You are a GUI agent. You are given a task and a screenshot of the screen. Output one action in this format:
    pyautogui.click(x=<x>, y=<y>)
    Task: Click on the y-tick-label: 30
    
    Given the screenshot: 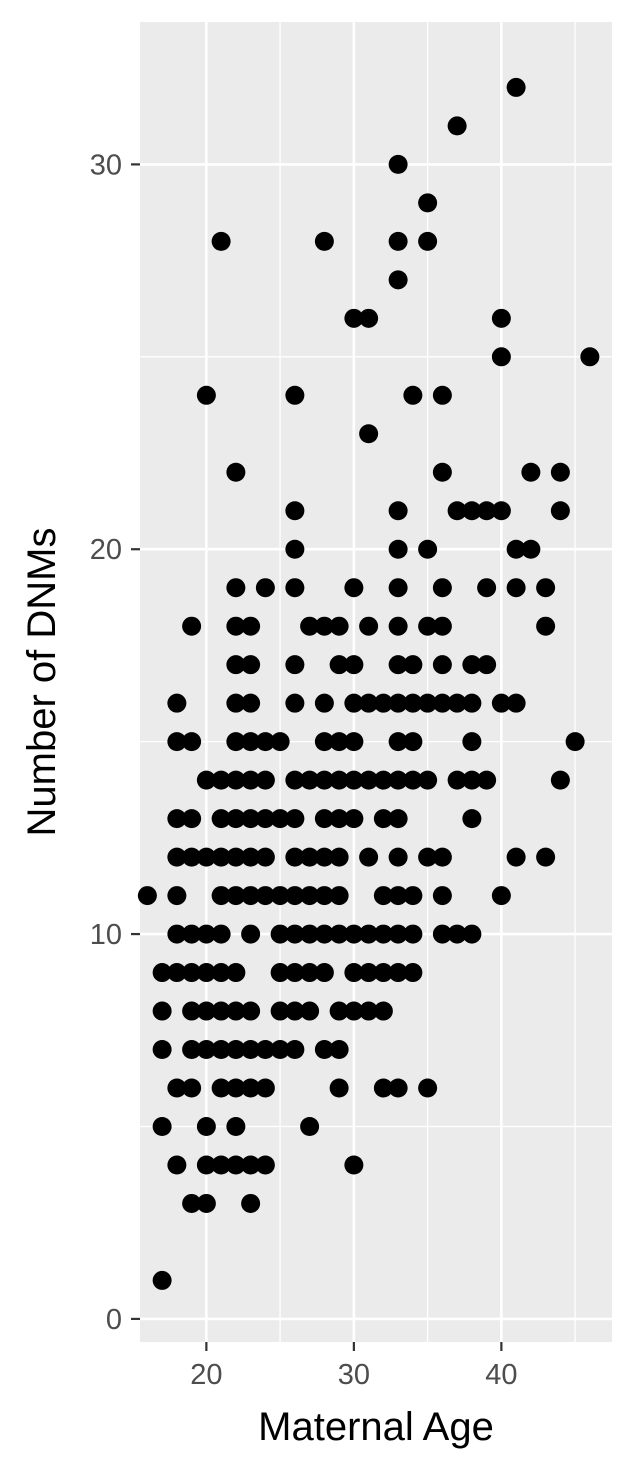 What is the action you would take?
    pyautogui.click(x=106, y=165)
    